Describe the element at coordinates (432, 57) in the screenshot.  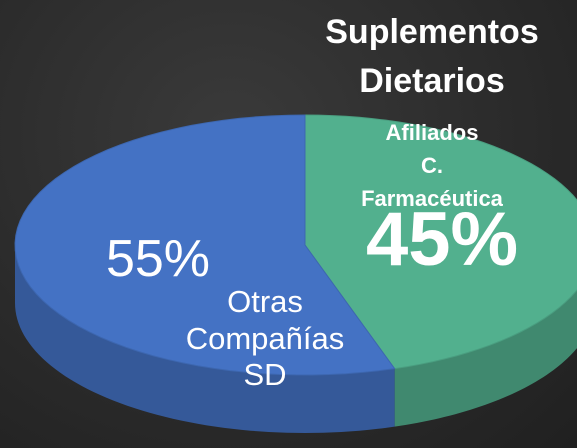
I see `chart-title: Suplementos Dietarios` at that location.